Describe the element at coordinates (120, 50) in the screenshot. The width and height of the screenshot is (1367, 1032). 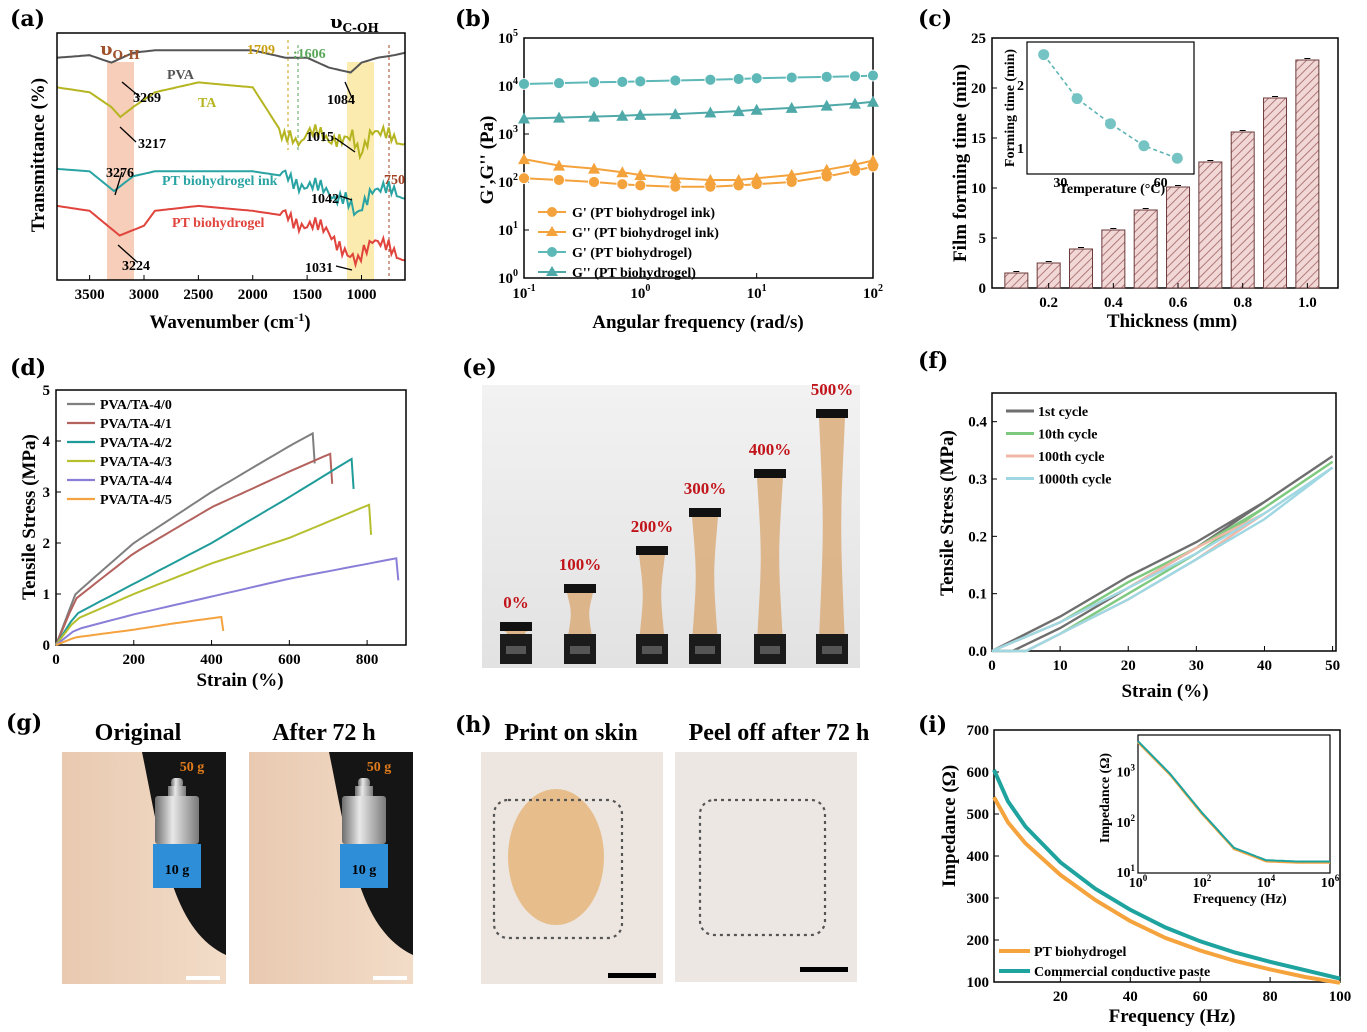
I see `band-oh-label: υO-H` at that location.